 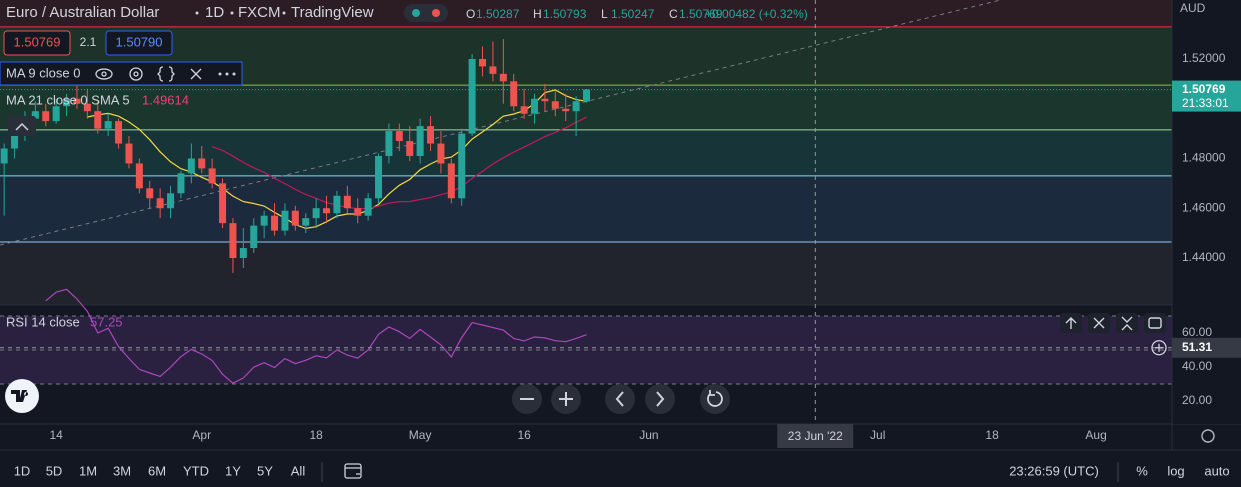 I want to click on x-tick-label: 16, so click(x=524, y=435).